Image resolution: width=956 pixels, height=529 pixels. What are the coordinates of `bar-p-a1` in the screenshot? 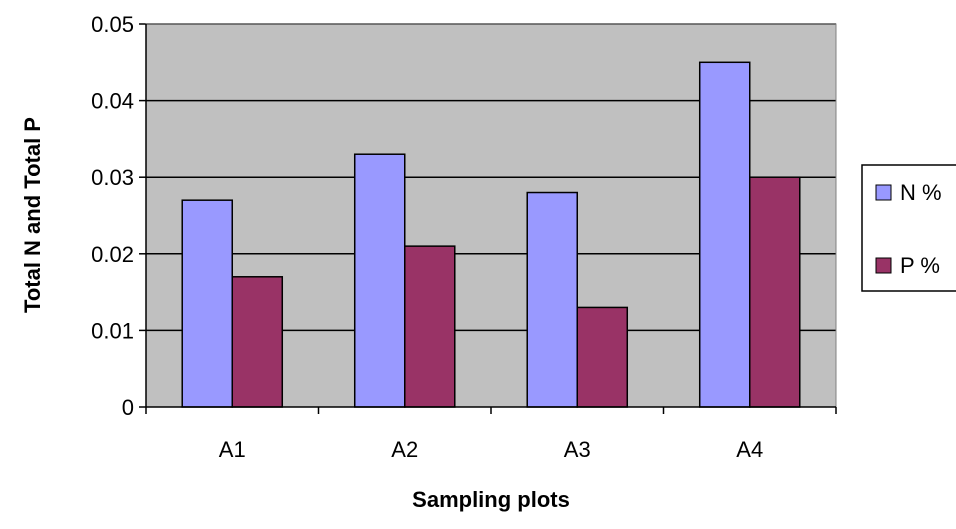 It's located at (257, 342).